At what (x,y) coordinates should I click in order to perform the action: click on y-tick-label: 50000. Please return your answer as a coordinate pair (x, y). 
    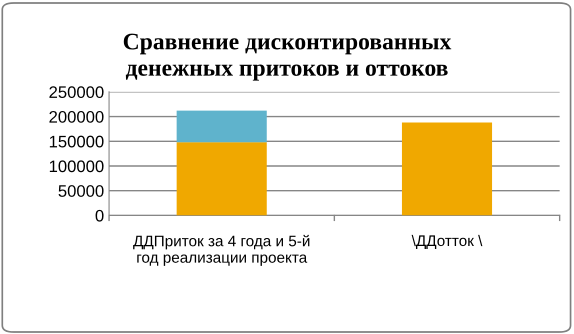
    Looking at the image, I should click on (81, 191).